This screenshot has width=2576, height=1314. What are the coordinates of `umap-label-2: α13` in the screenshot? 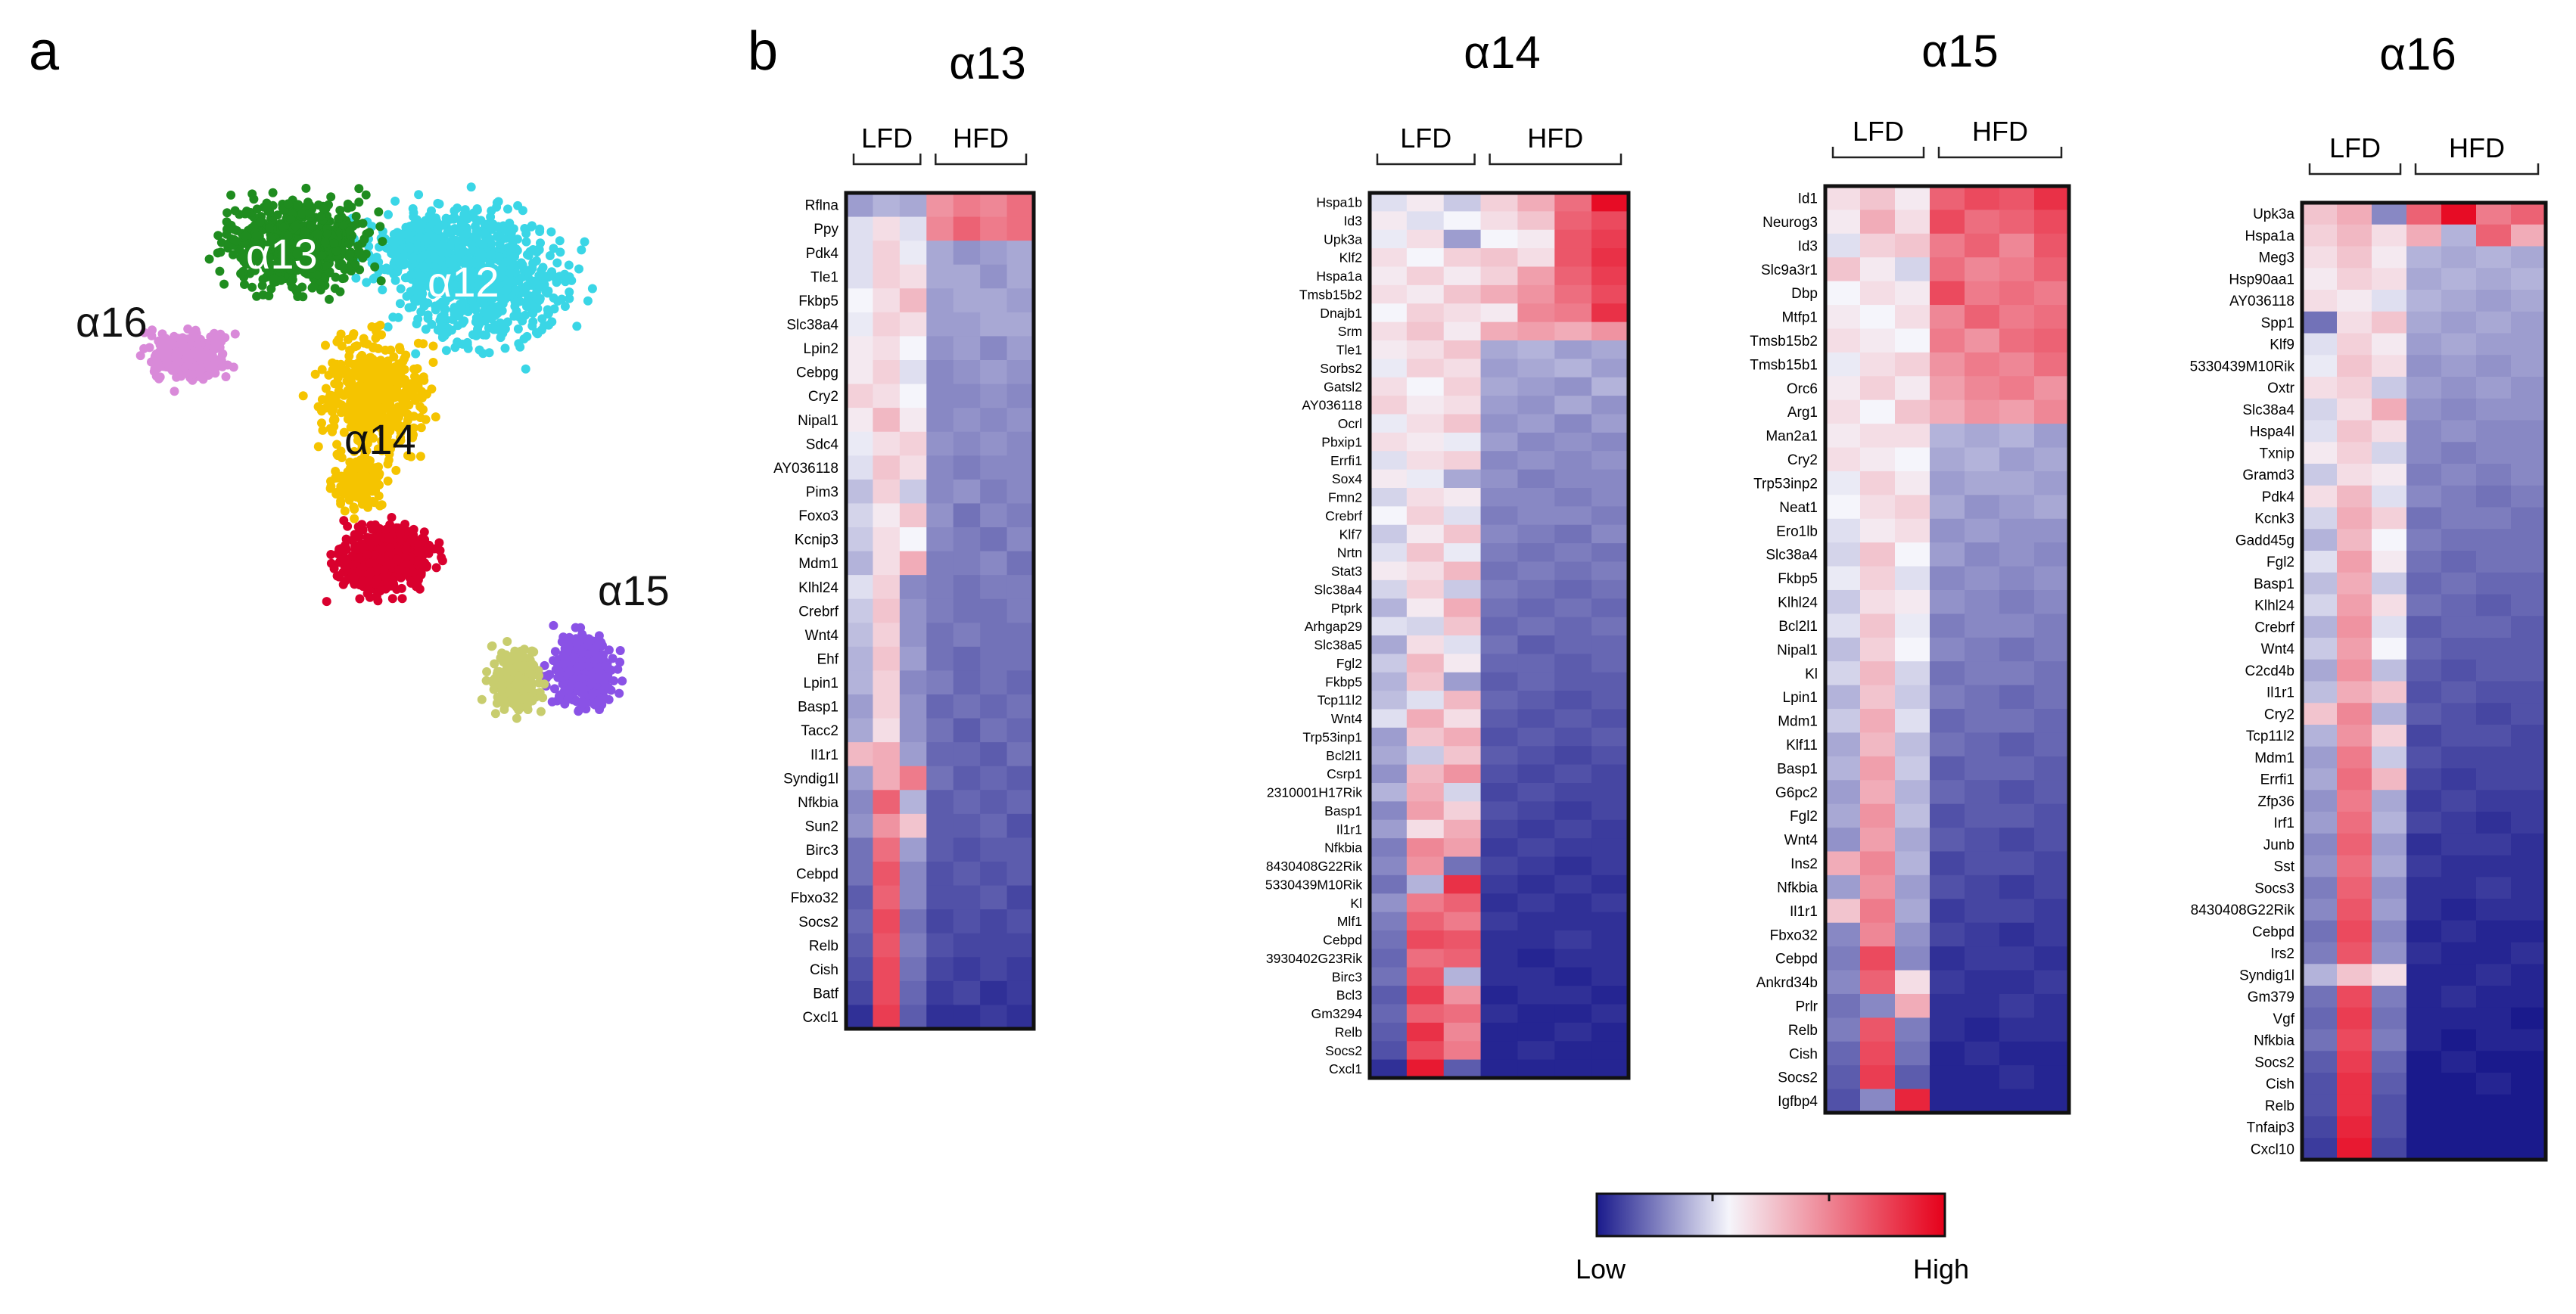 It's located at (282, 254).